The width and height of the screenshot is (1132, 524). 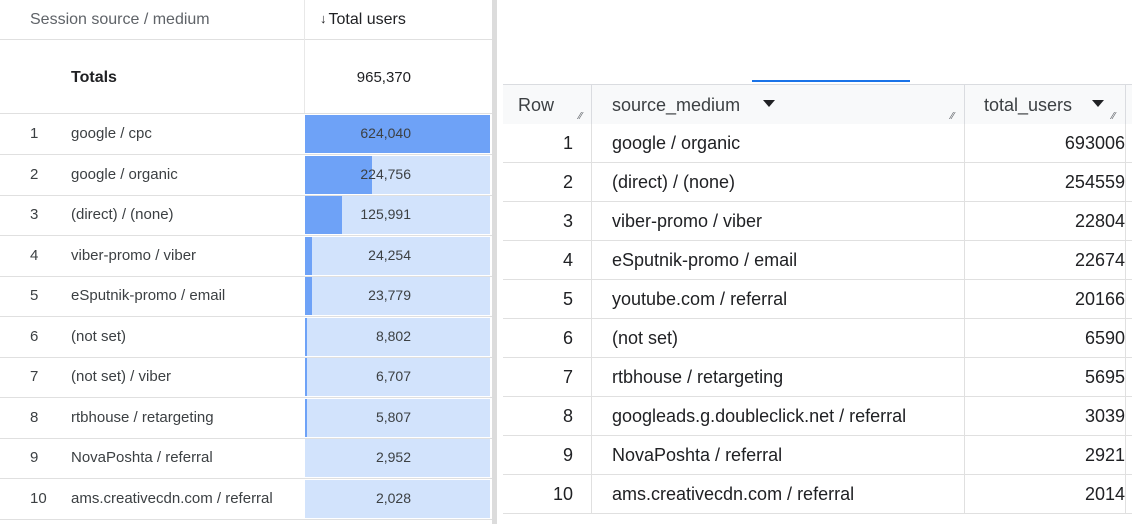 I want to click on total-users-column-header: ↓ Total users, so click(x=363, y=20).